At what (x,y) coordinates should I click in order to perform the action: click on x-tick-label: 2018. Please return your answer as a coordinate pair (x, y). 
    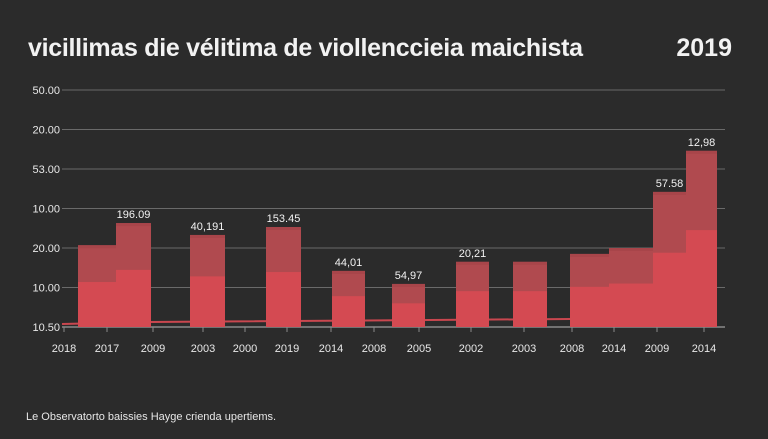
    Looking at the image, I should click on (64, 349).